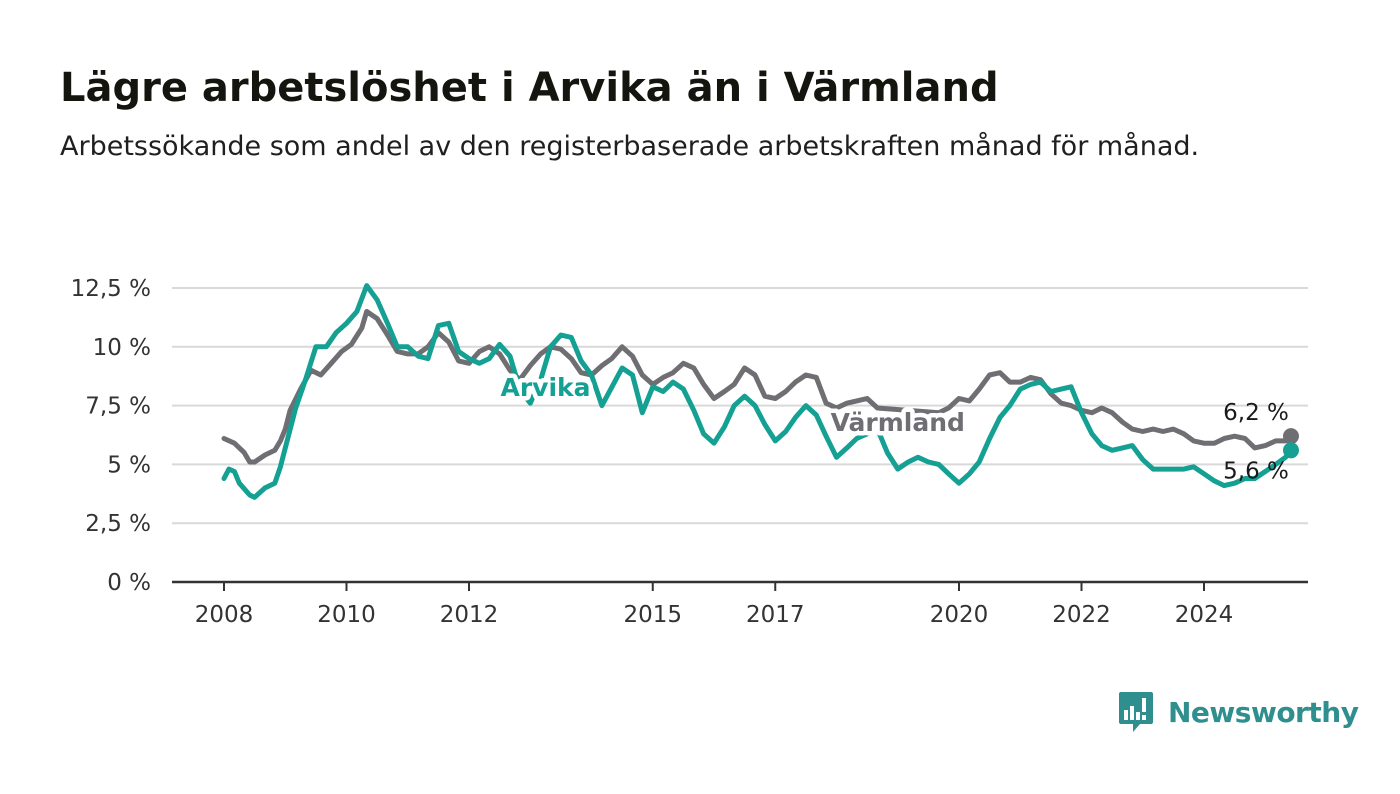 The image size is (1400, 794). I want to click on annotation-arvika: Arvika, so click(545, 387).